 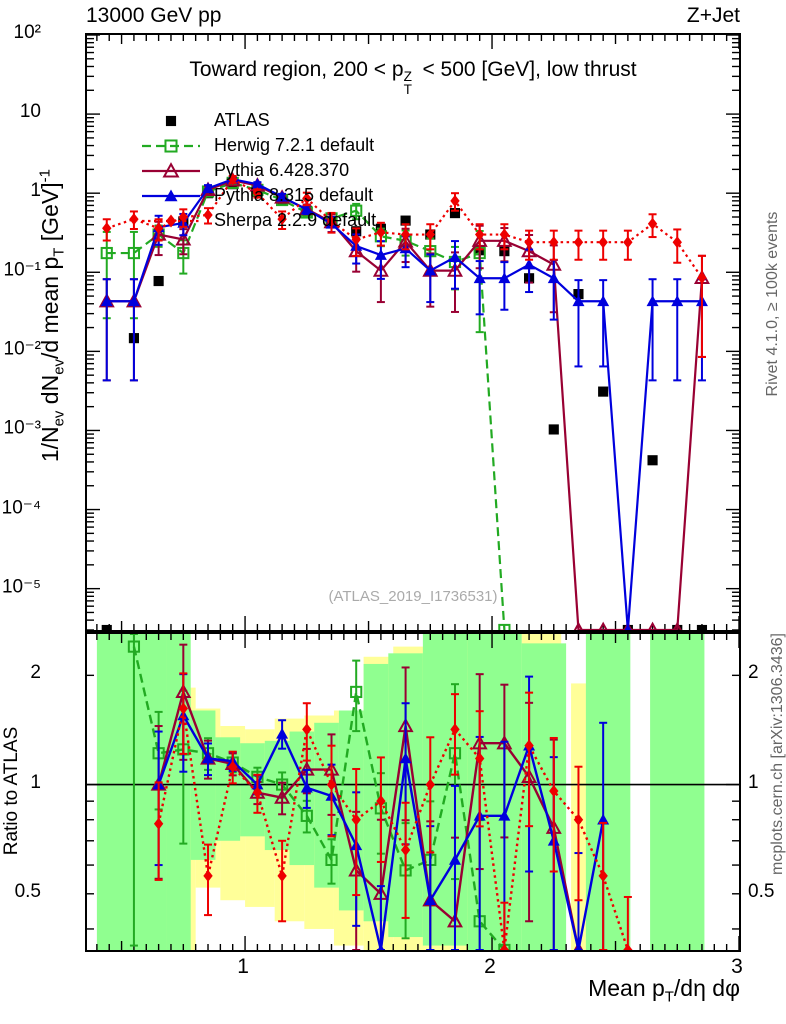 I want to click on legend-label: Sherpa 2.2.9 default, so click(x=295, y=220).